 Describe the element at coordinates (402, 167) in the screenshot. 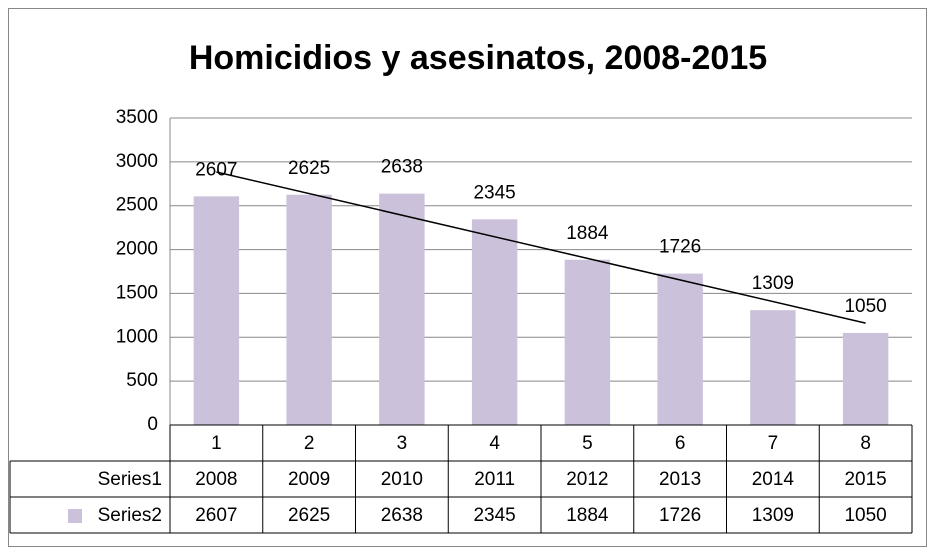

I see `data-label: 2638` at that location.